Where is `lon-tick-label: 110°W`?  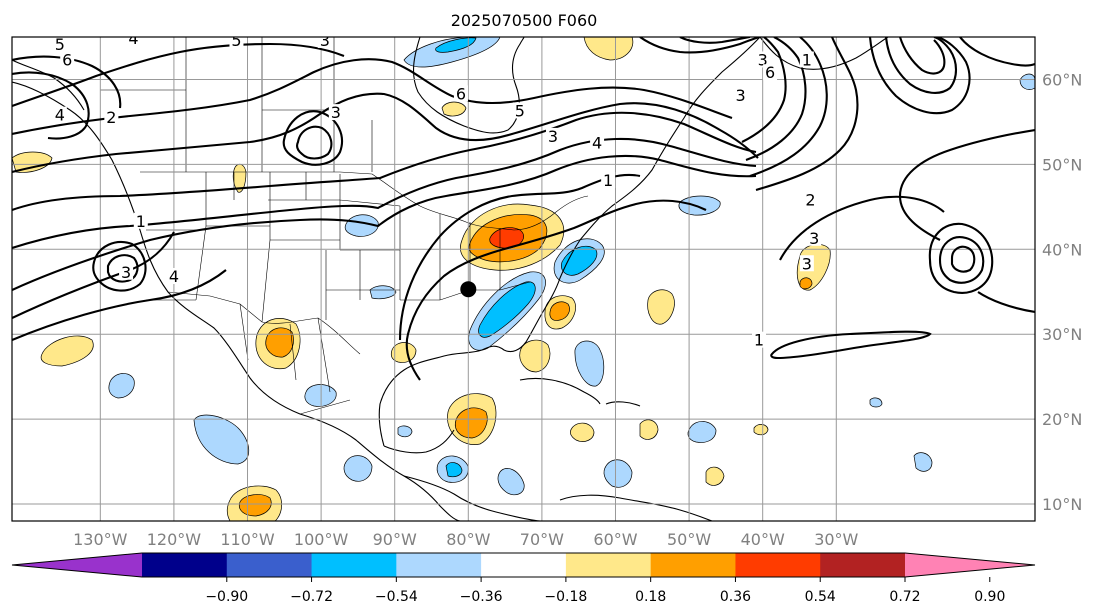
lon-tick-label: 110°W is located at coordinates (247, 539).